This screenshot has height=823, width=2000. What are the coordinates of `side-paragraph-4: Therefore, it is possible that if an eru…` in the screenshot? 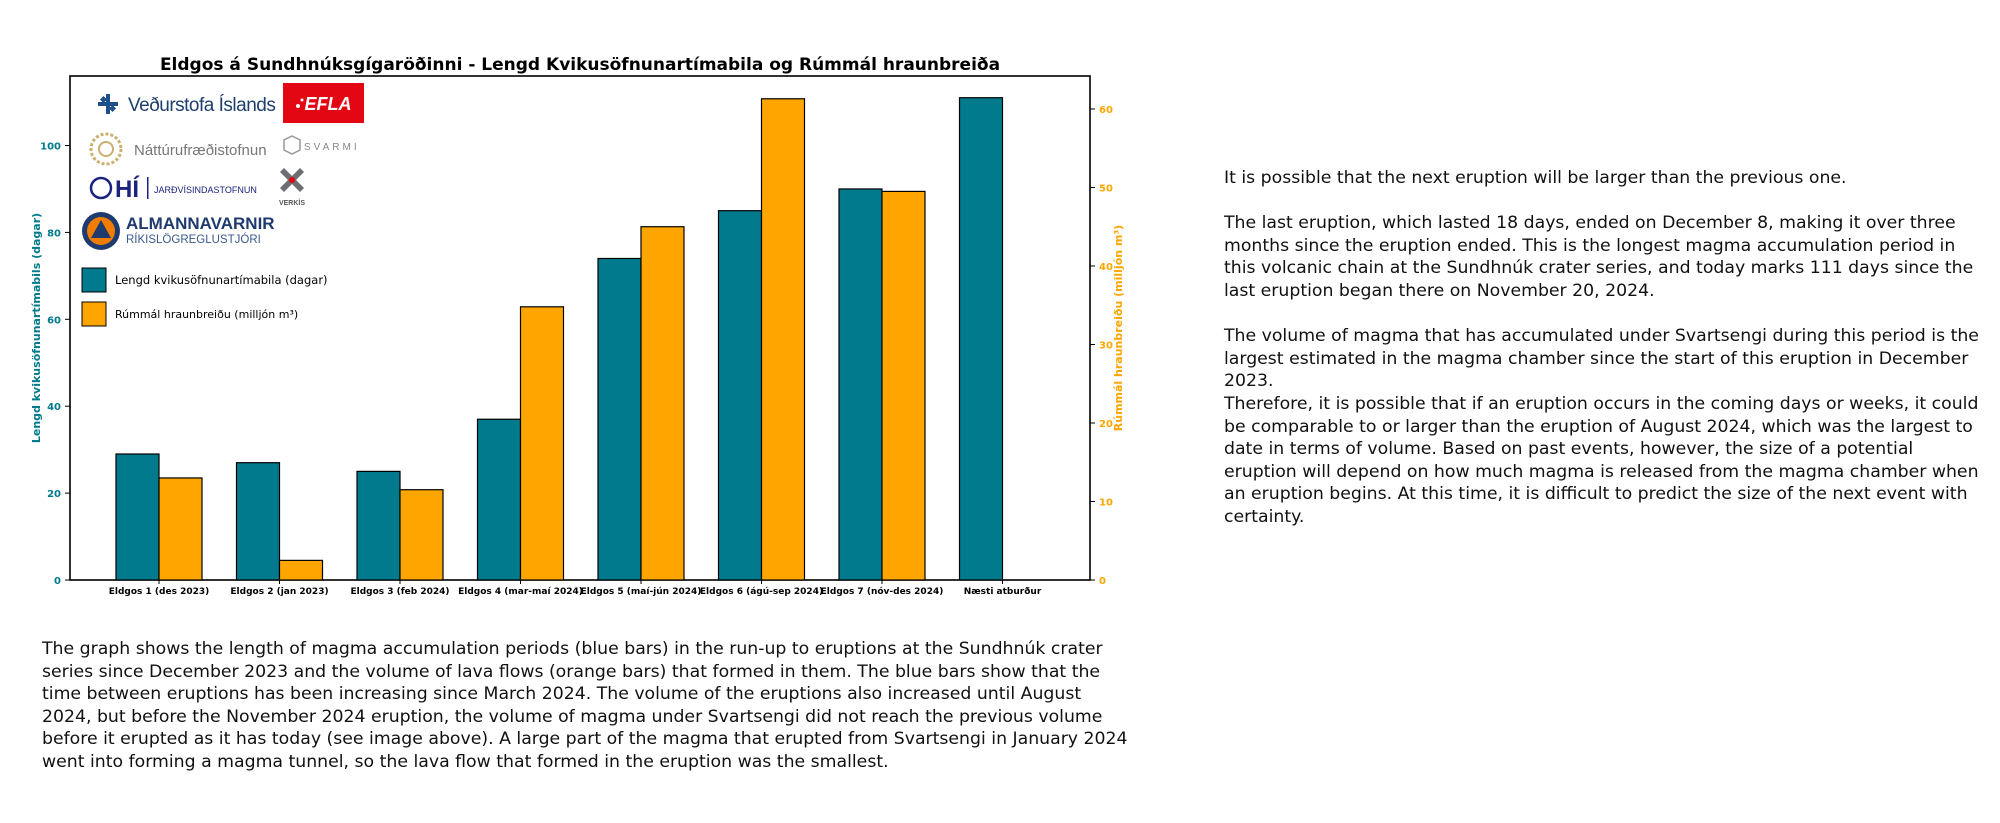 It's located at (1601, 460).